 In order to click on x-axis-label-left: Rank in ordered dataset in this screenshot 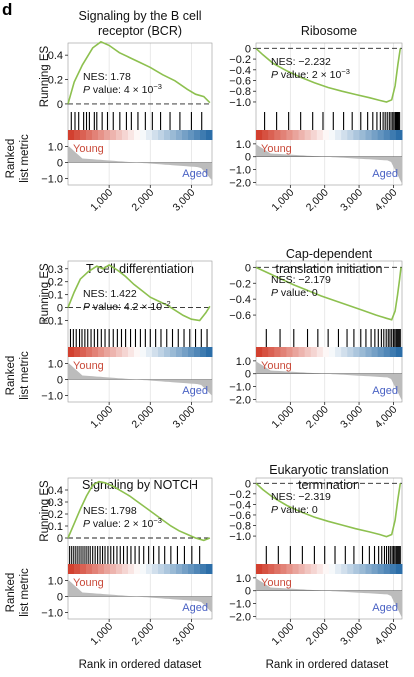, I will do `click(141, 665)`.